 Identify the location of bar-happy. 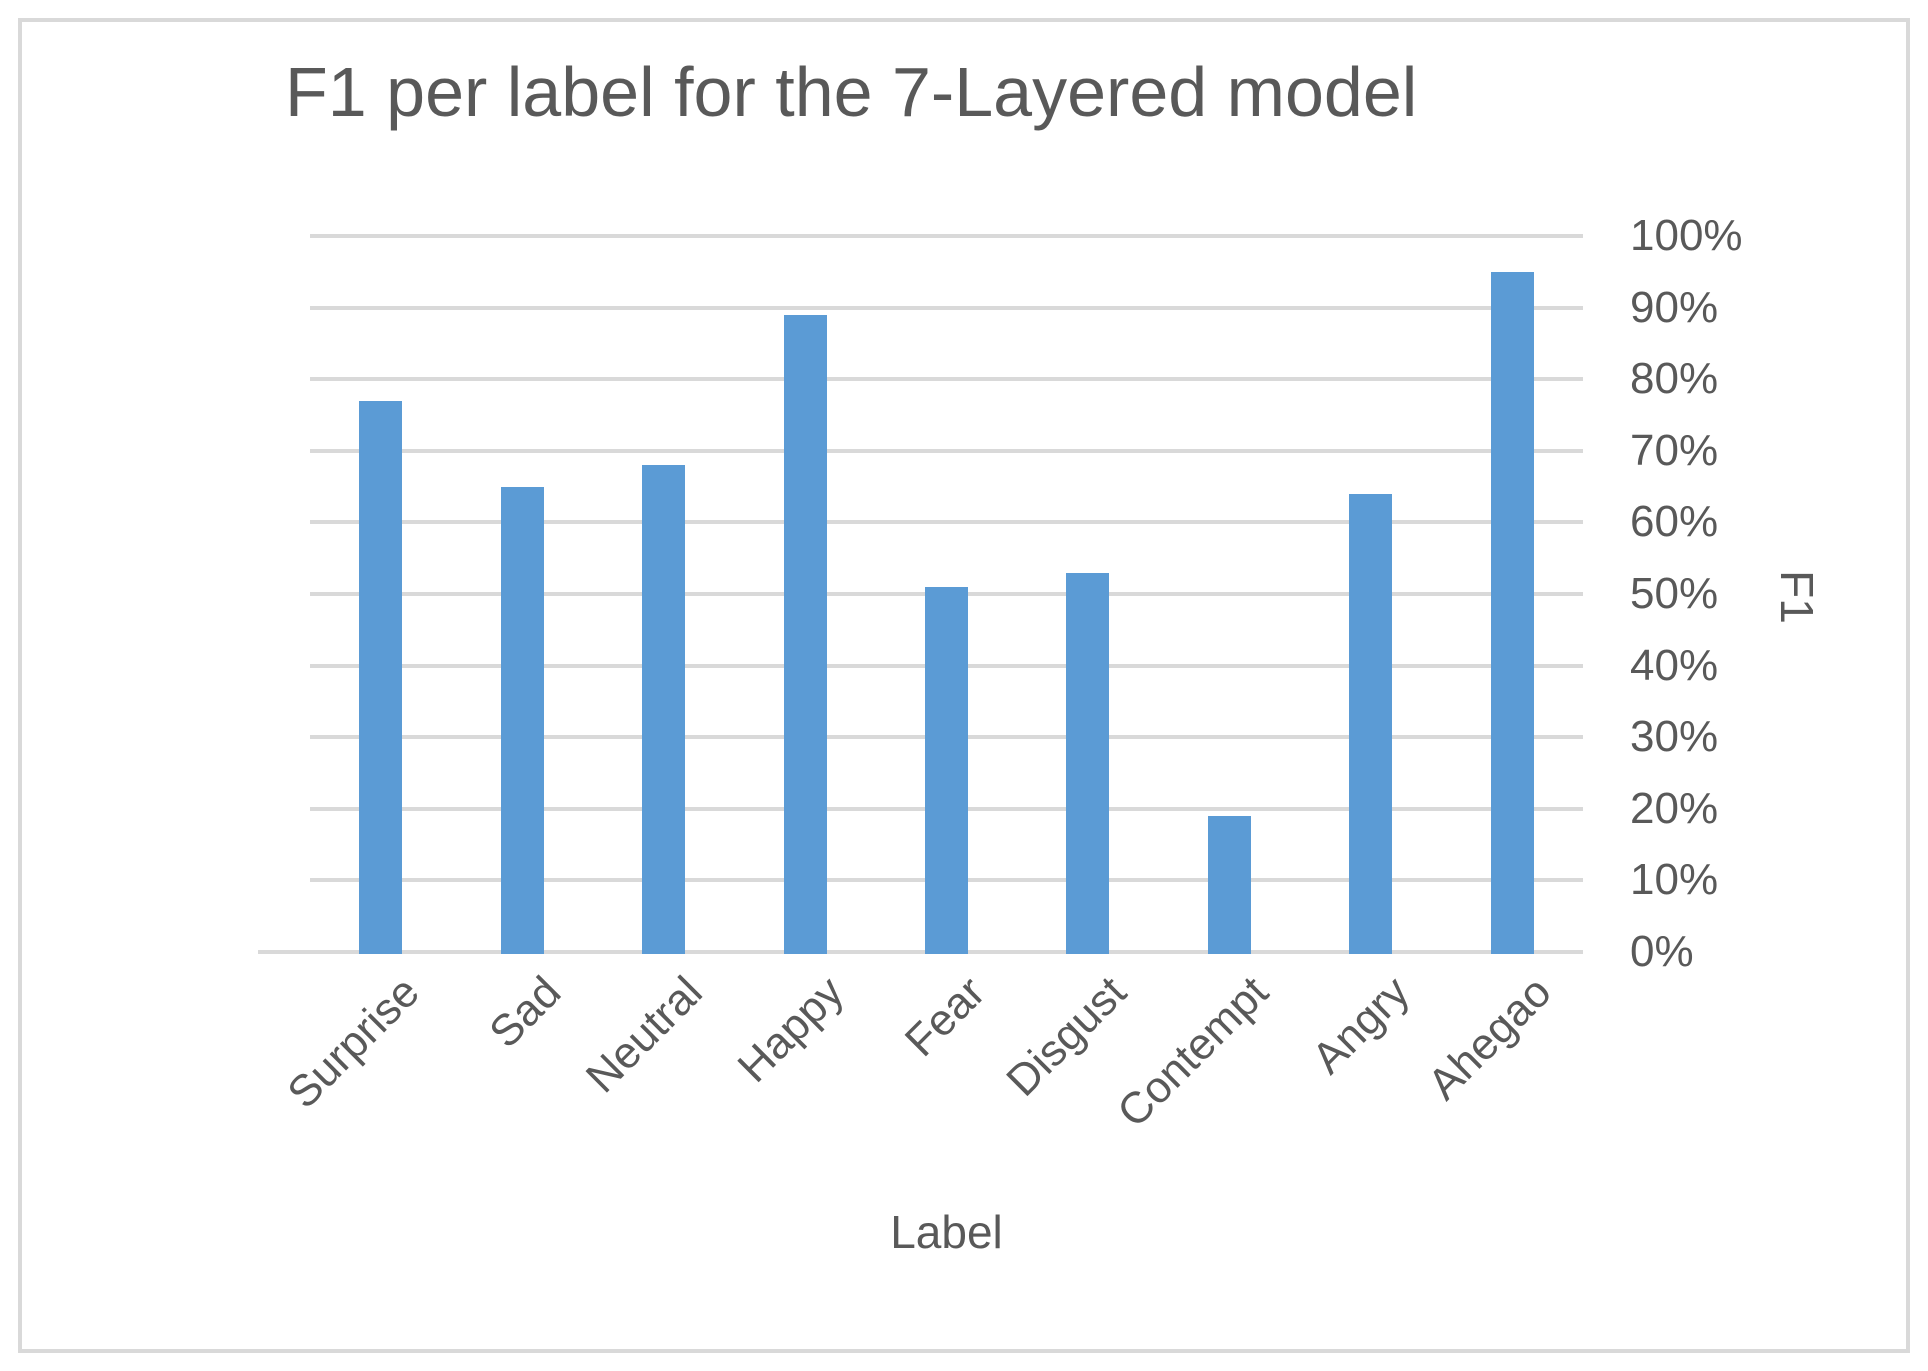
(805, 634).